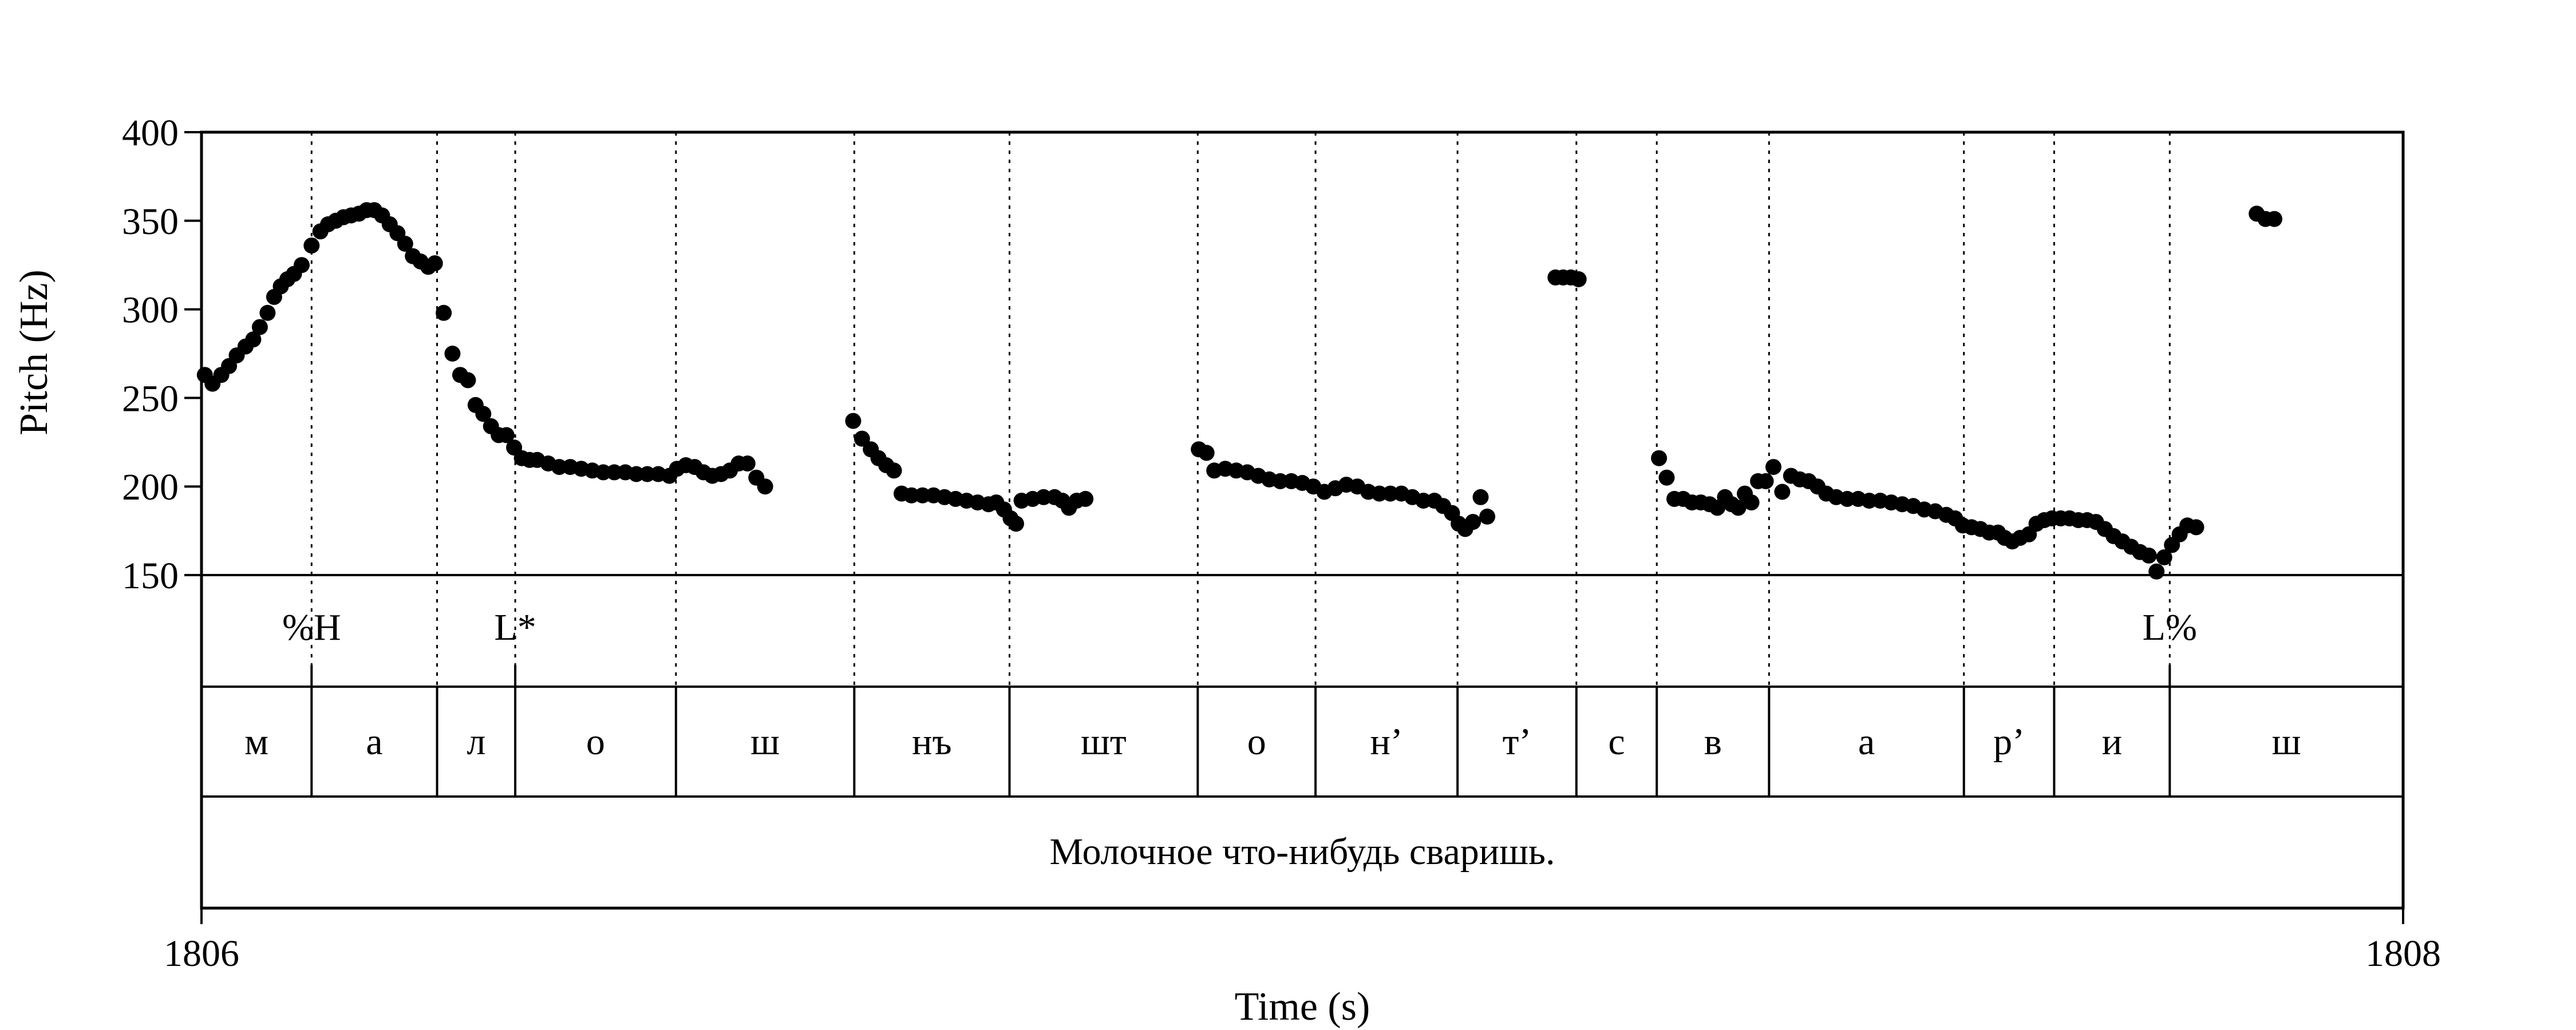 The width and height of the screenshot is (2576, 1030). What do you see at coordinates (1713, 742) in the screenshot?
I see `segment-label: в` at bounding box center [1713, 742].